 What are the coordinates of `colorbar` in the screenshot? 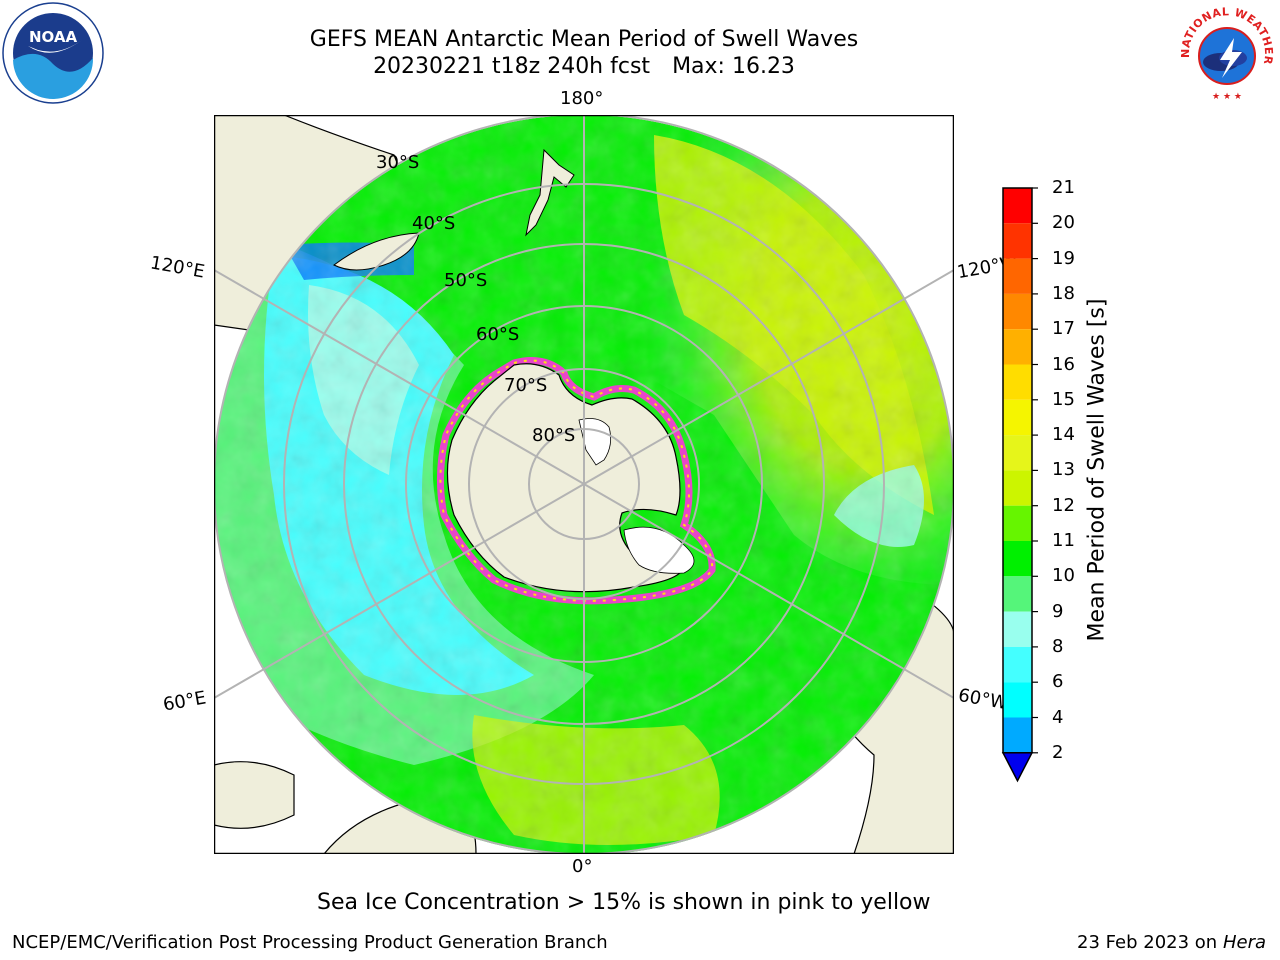 It's located at (1019, 485).